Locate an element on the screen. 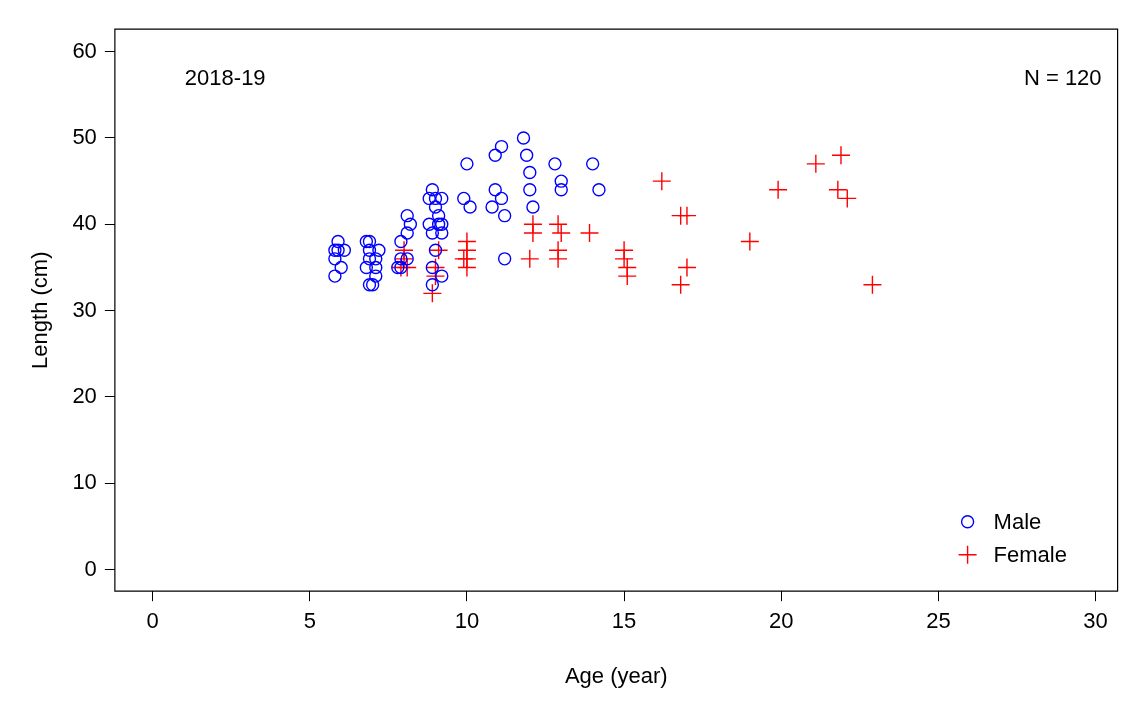  x-tick-label: 15 is located at coordinates (624, 621).